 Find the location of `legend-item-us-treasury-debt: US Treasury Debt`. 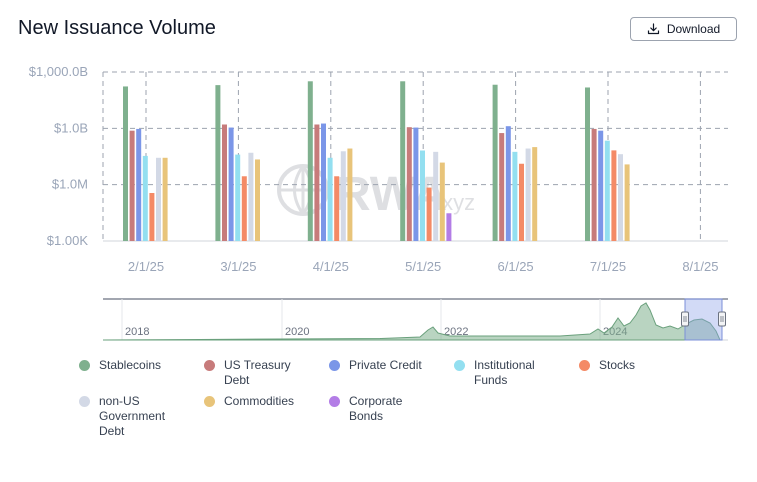

legend-item-us-treasury-debt: US Treasury Debt is located at coordinates (266, 373).